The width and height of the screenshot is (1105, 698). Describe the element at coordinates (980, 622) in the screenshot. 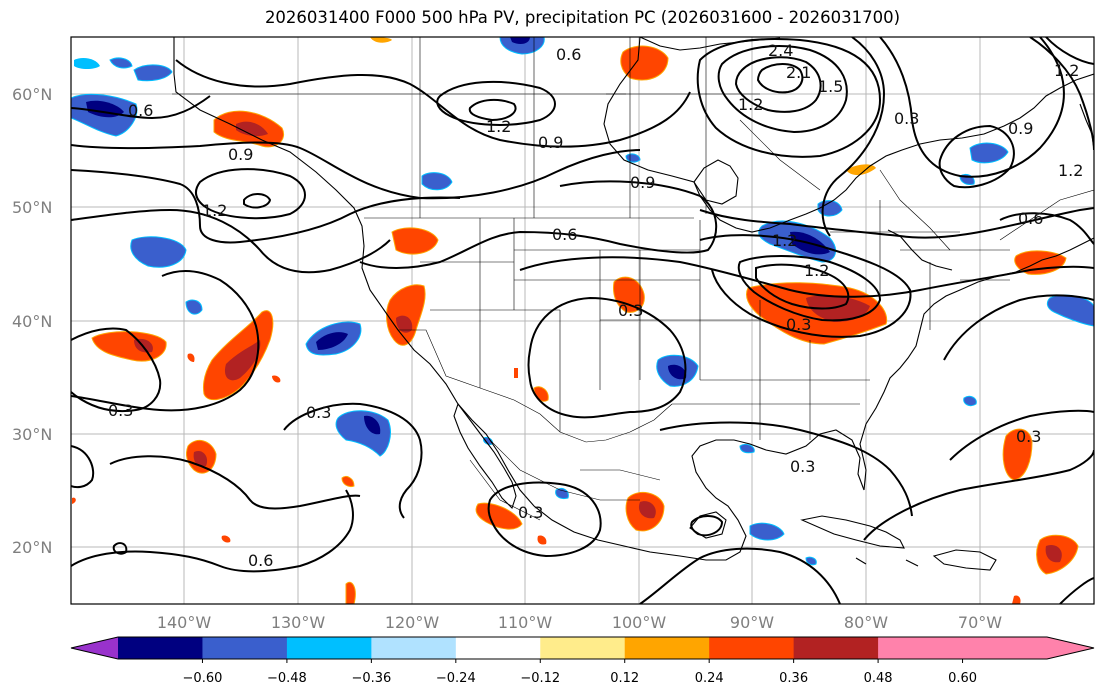

I see `lon-label: 70°W` at that location.